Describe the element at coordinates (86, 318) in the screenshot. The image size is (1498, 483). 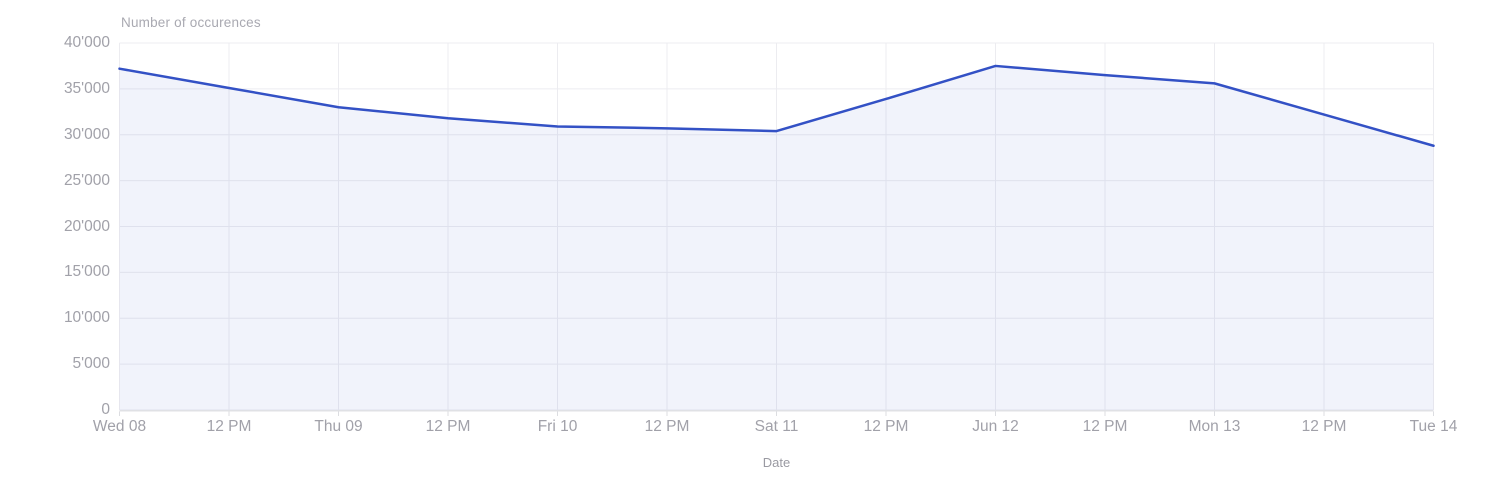
I see `y-tick-label: 10'000` at that location.